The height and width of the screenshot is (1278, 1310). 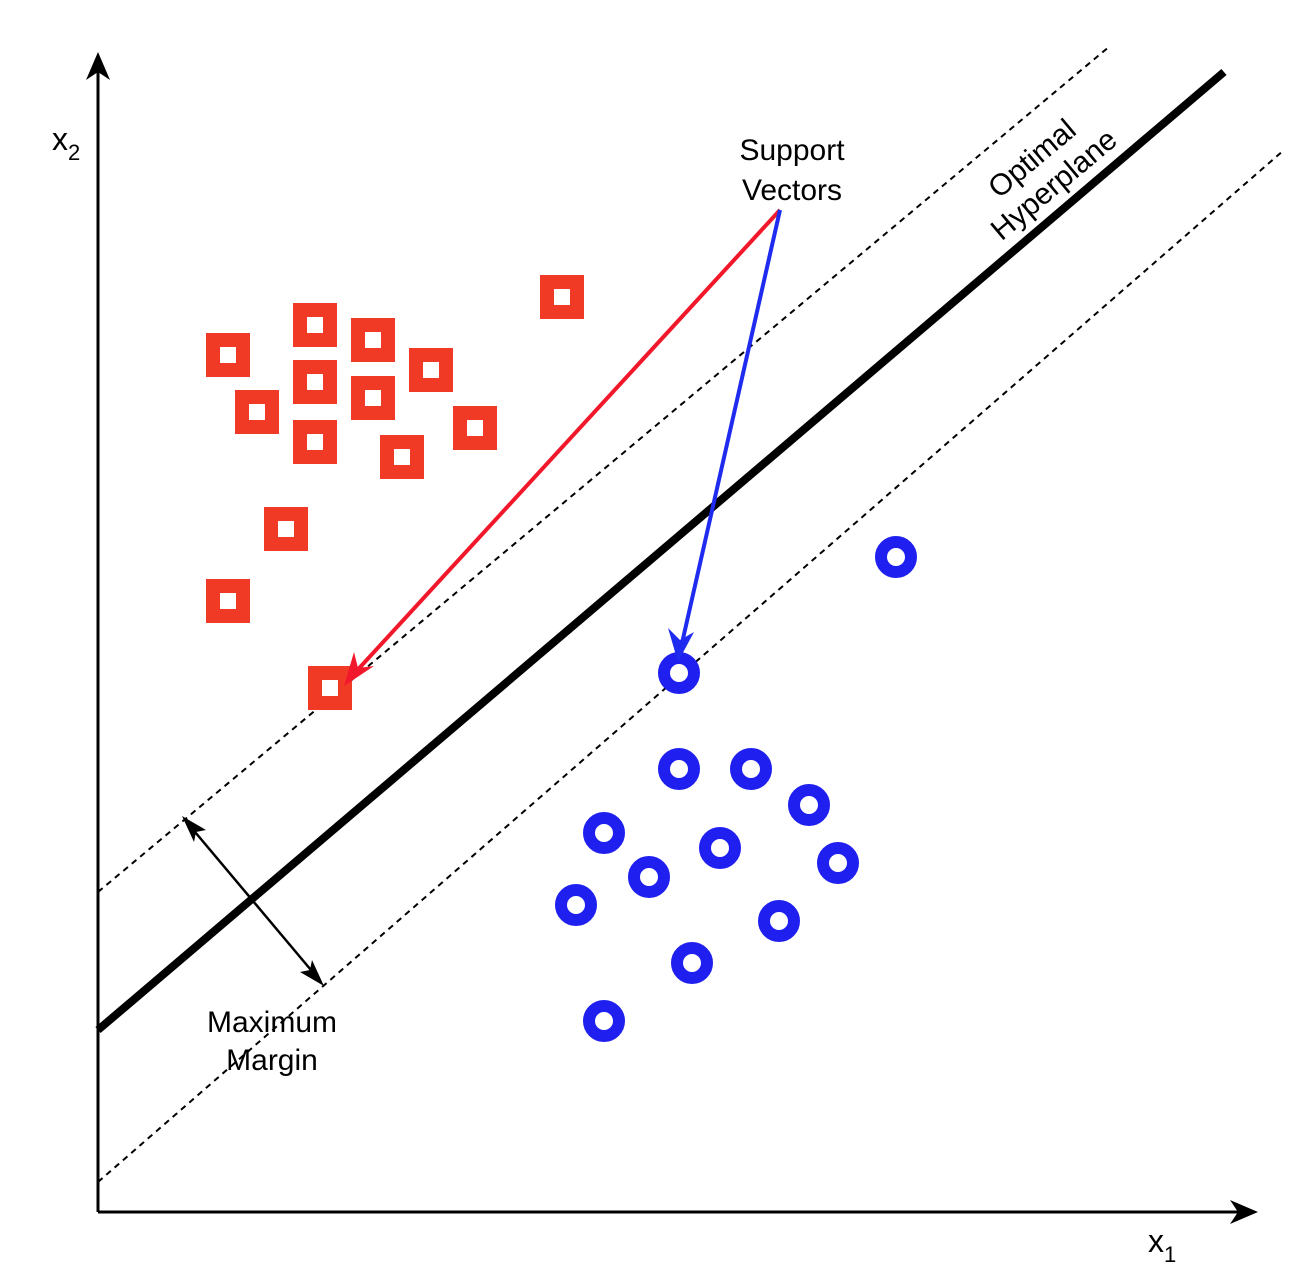 I want to click on blue-arrowhead-icon, so click(x=681, y=645).